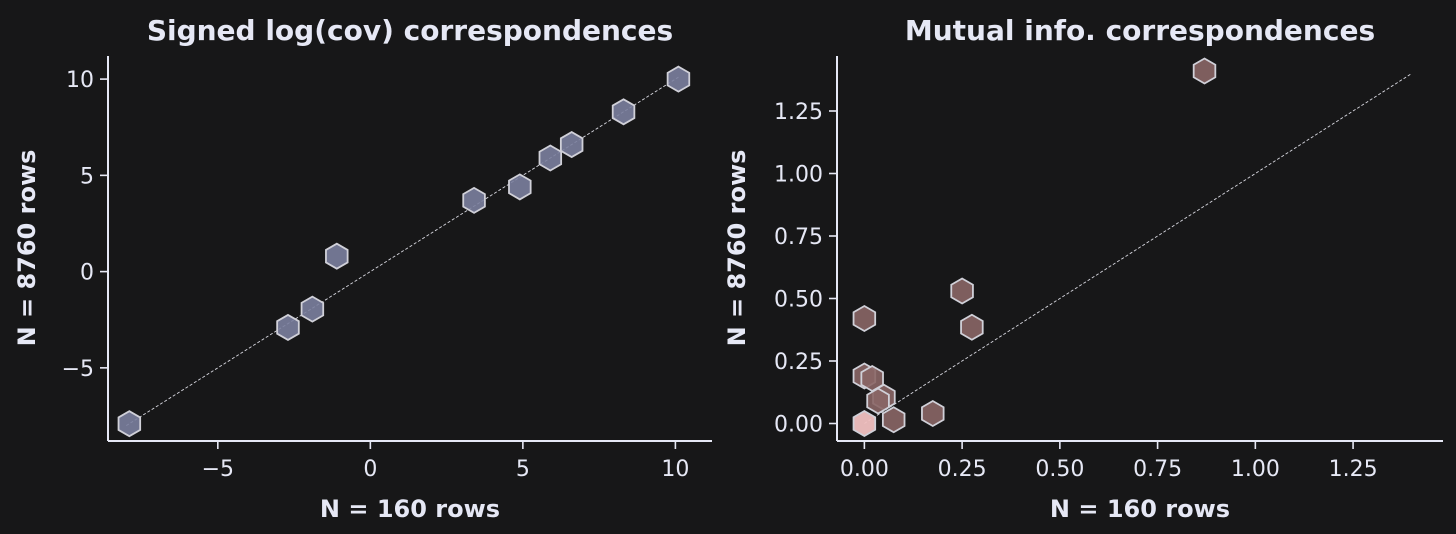  What do you see at coordinates (218, 469) in the screenshot?
I see `x-tick-label: −5` at bounding box center [218, 469].